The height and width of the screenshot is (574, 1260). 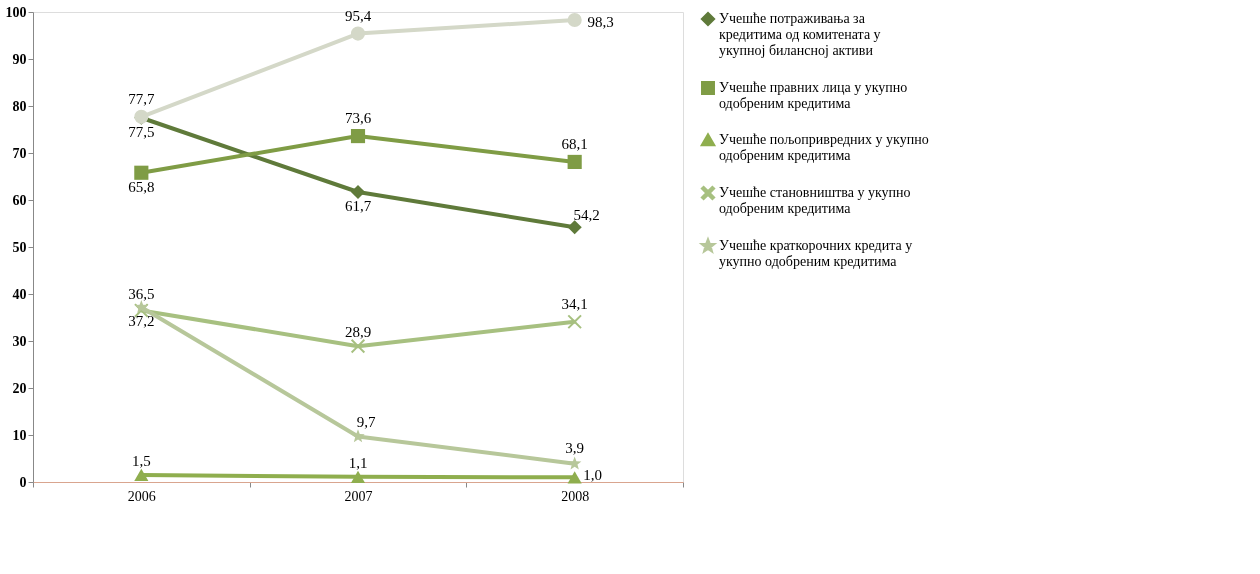 I want to click on y-tick-label: 80, so click(x=19, y=106).